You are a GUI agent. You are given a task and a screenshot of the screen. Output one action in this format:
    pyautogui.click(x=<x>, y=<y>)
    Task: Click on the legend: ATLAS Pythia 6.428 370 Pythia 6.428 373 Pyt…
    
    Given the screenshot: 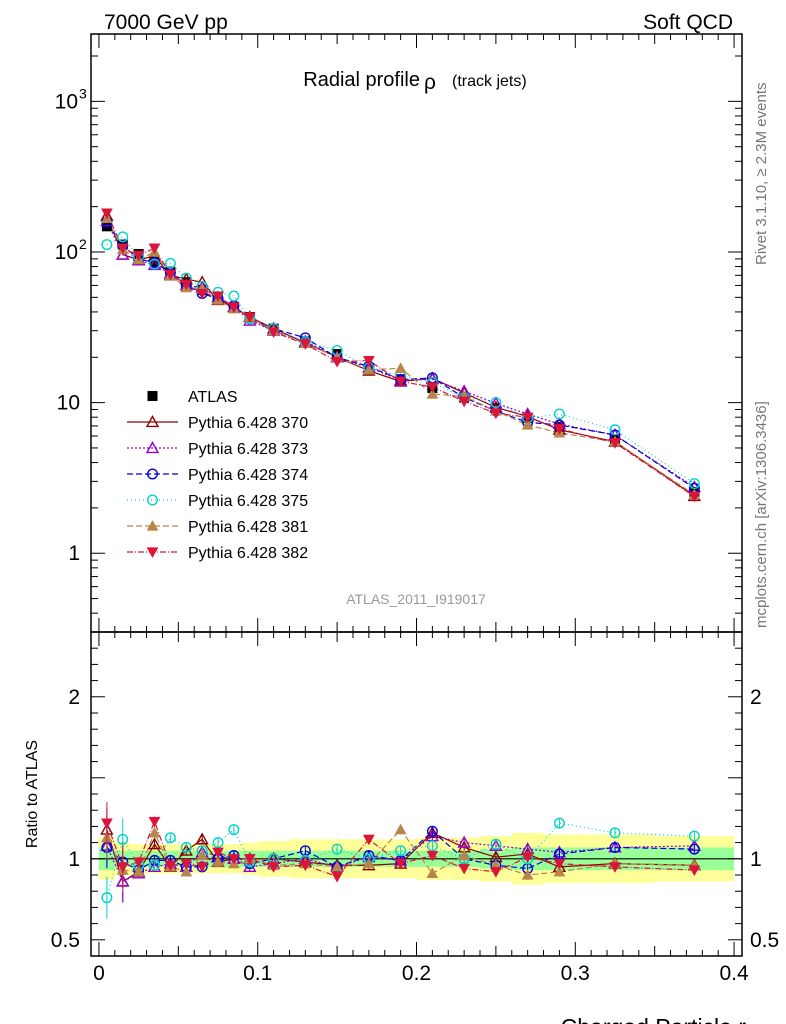 What is the action you would take?
    pyautogui.click(x=217, y=475)
    